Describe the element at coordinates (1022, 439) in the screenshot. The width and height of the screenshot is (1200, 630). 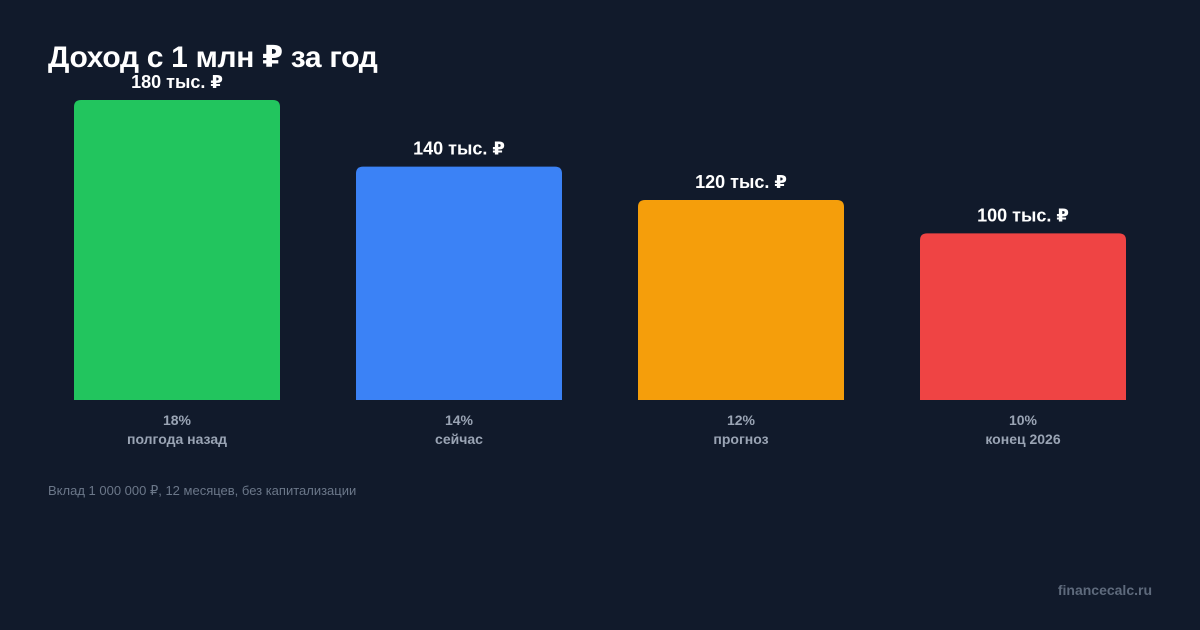
I see `category-label: конец 2026` at that location.